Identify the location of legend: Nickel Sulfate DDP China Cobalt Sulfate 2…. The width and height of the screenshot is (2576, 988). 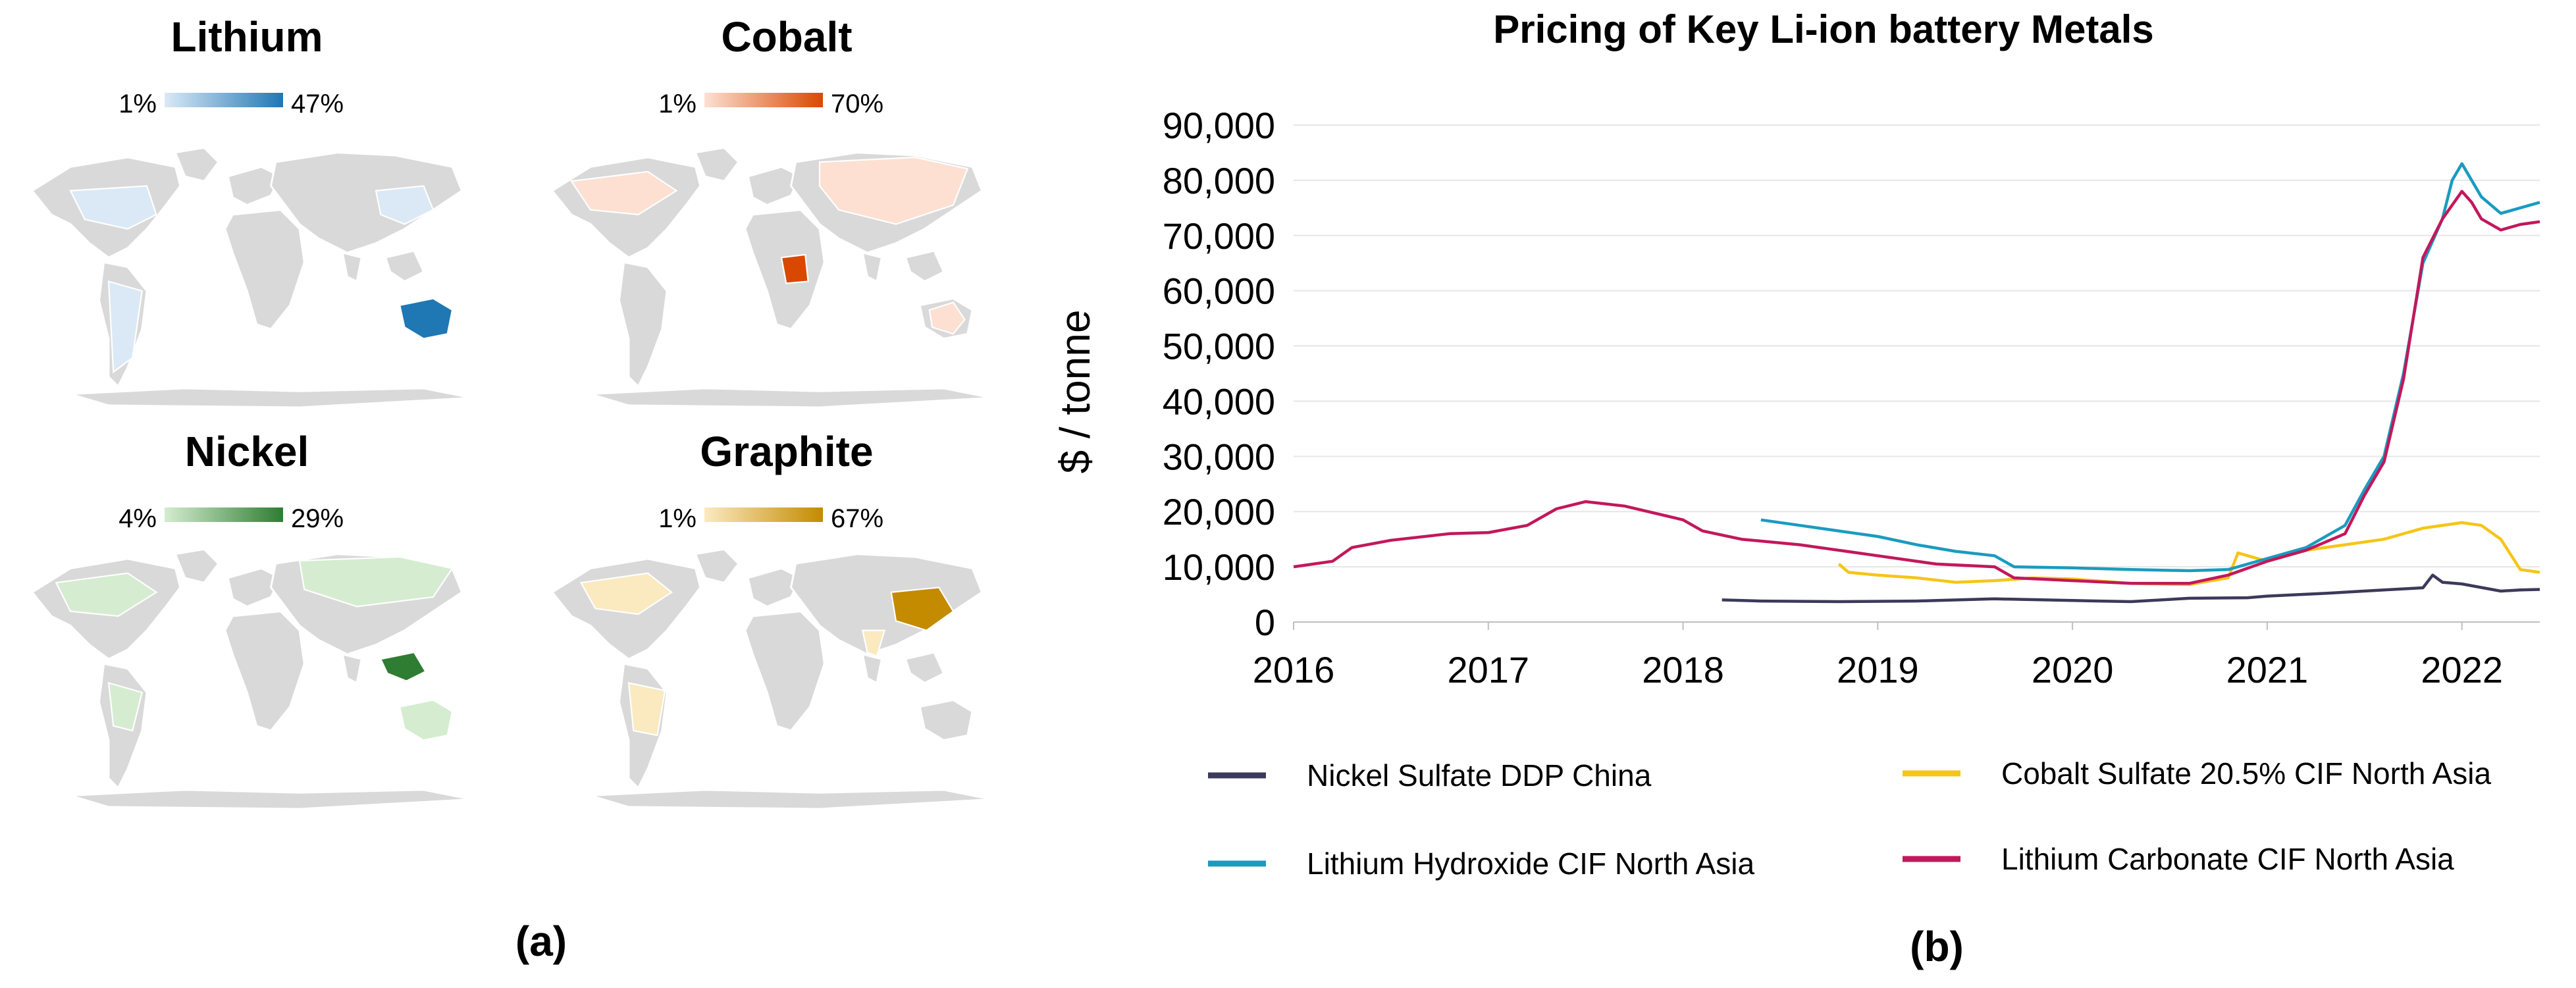
(1849, 818).